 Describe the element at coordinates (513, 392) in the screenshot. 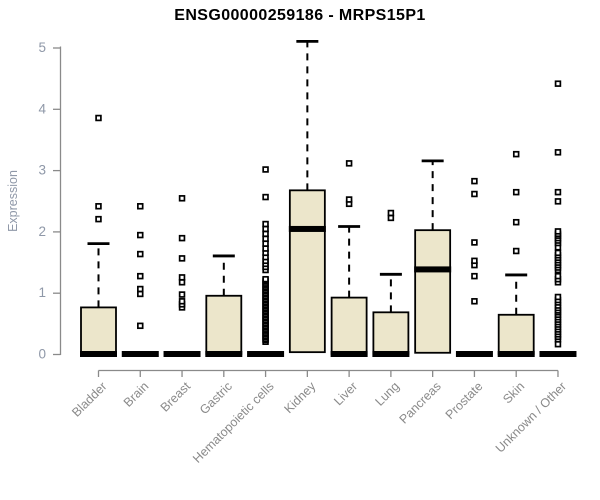

I see `x-category-label-skin: Skin` at that location.